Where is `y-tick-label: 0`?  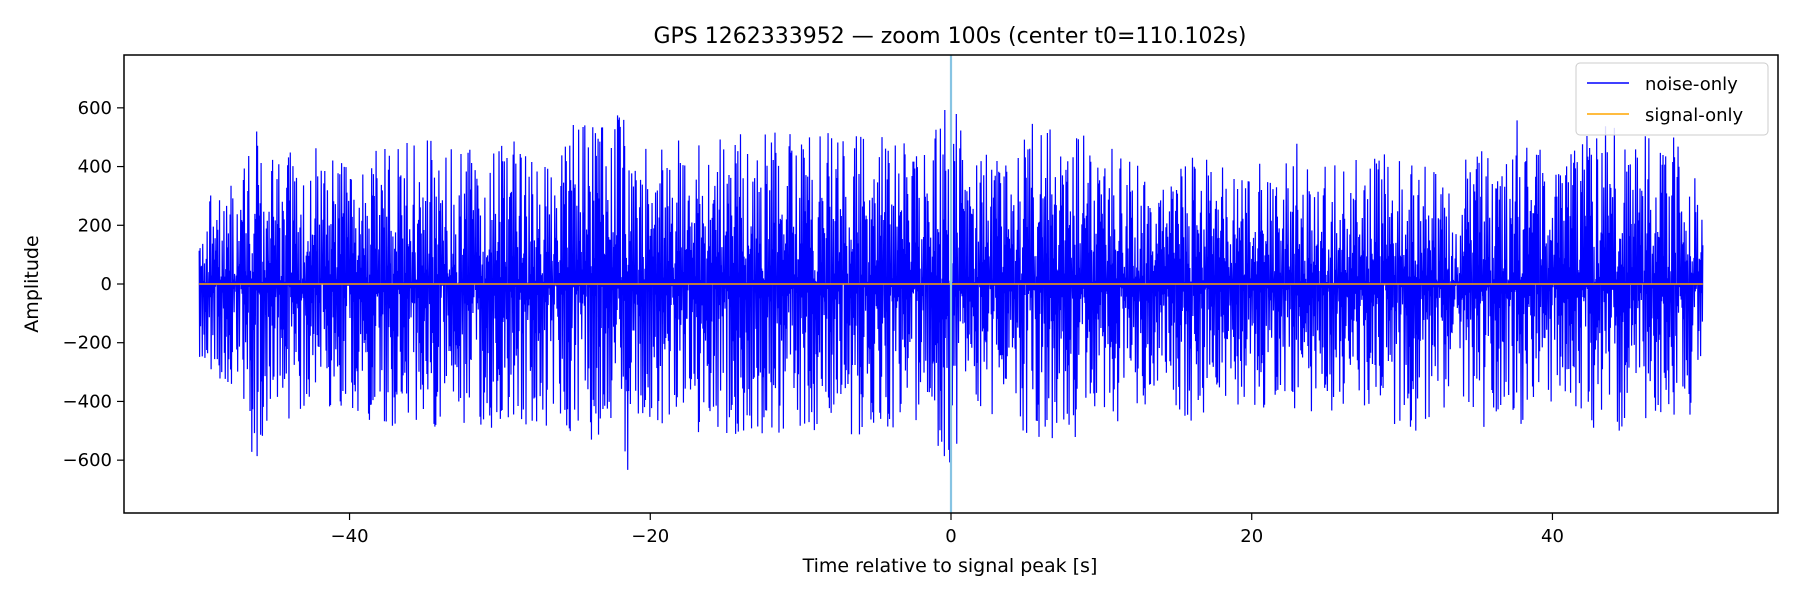
y-tick-label: 0 is located at coordinates (106, 284).